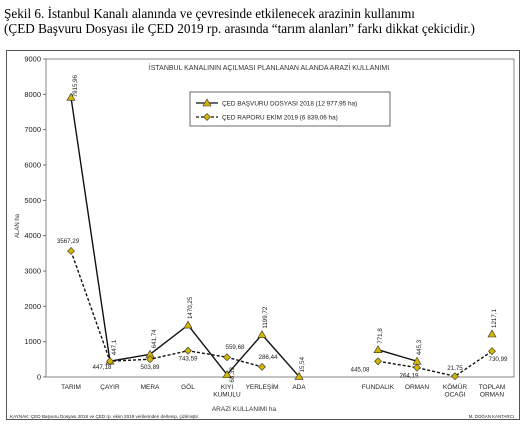 This screenshot has height=431, width=526. Describe the element at coordinates (498, 359) in the screenshot. I see `data-label: 730,99` at that location.